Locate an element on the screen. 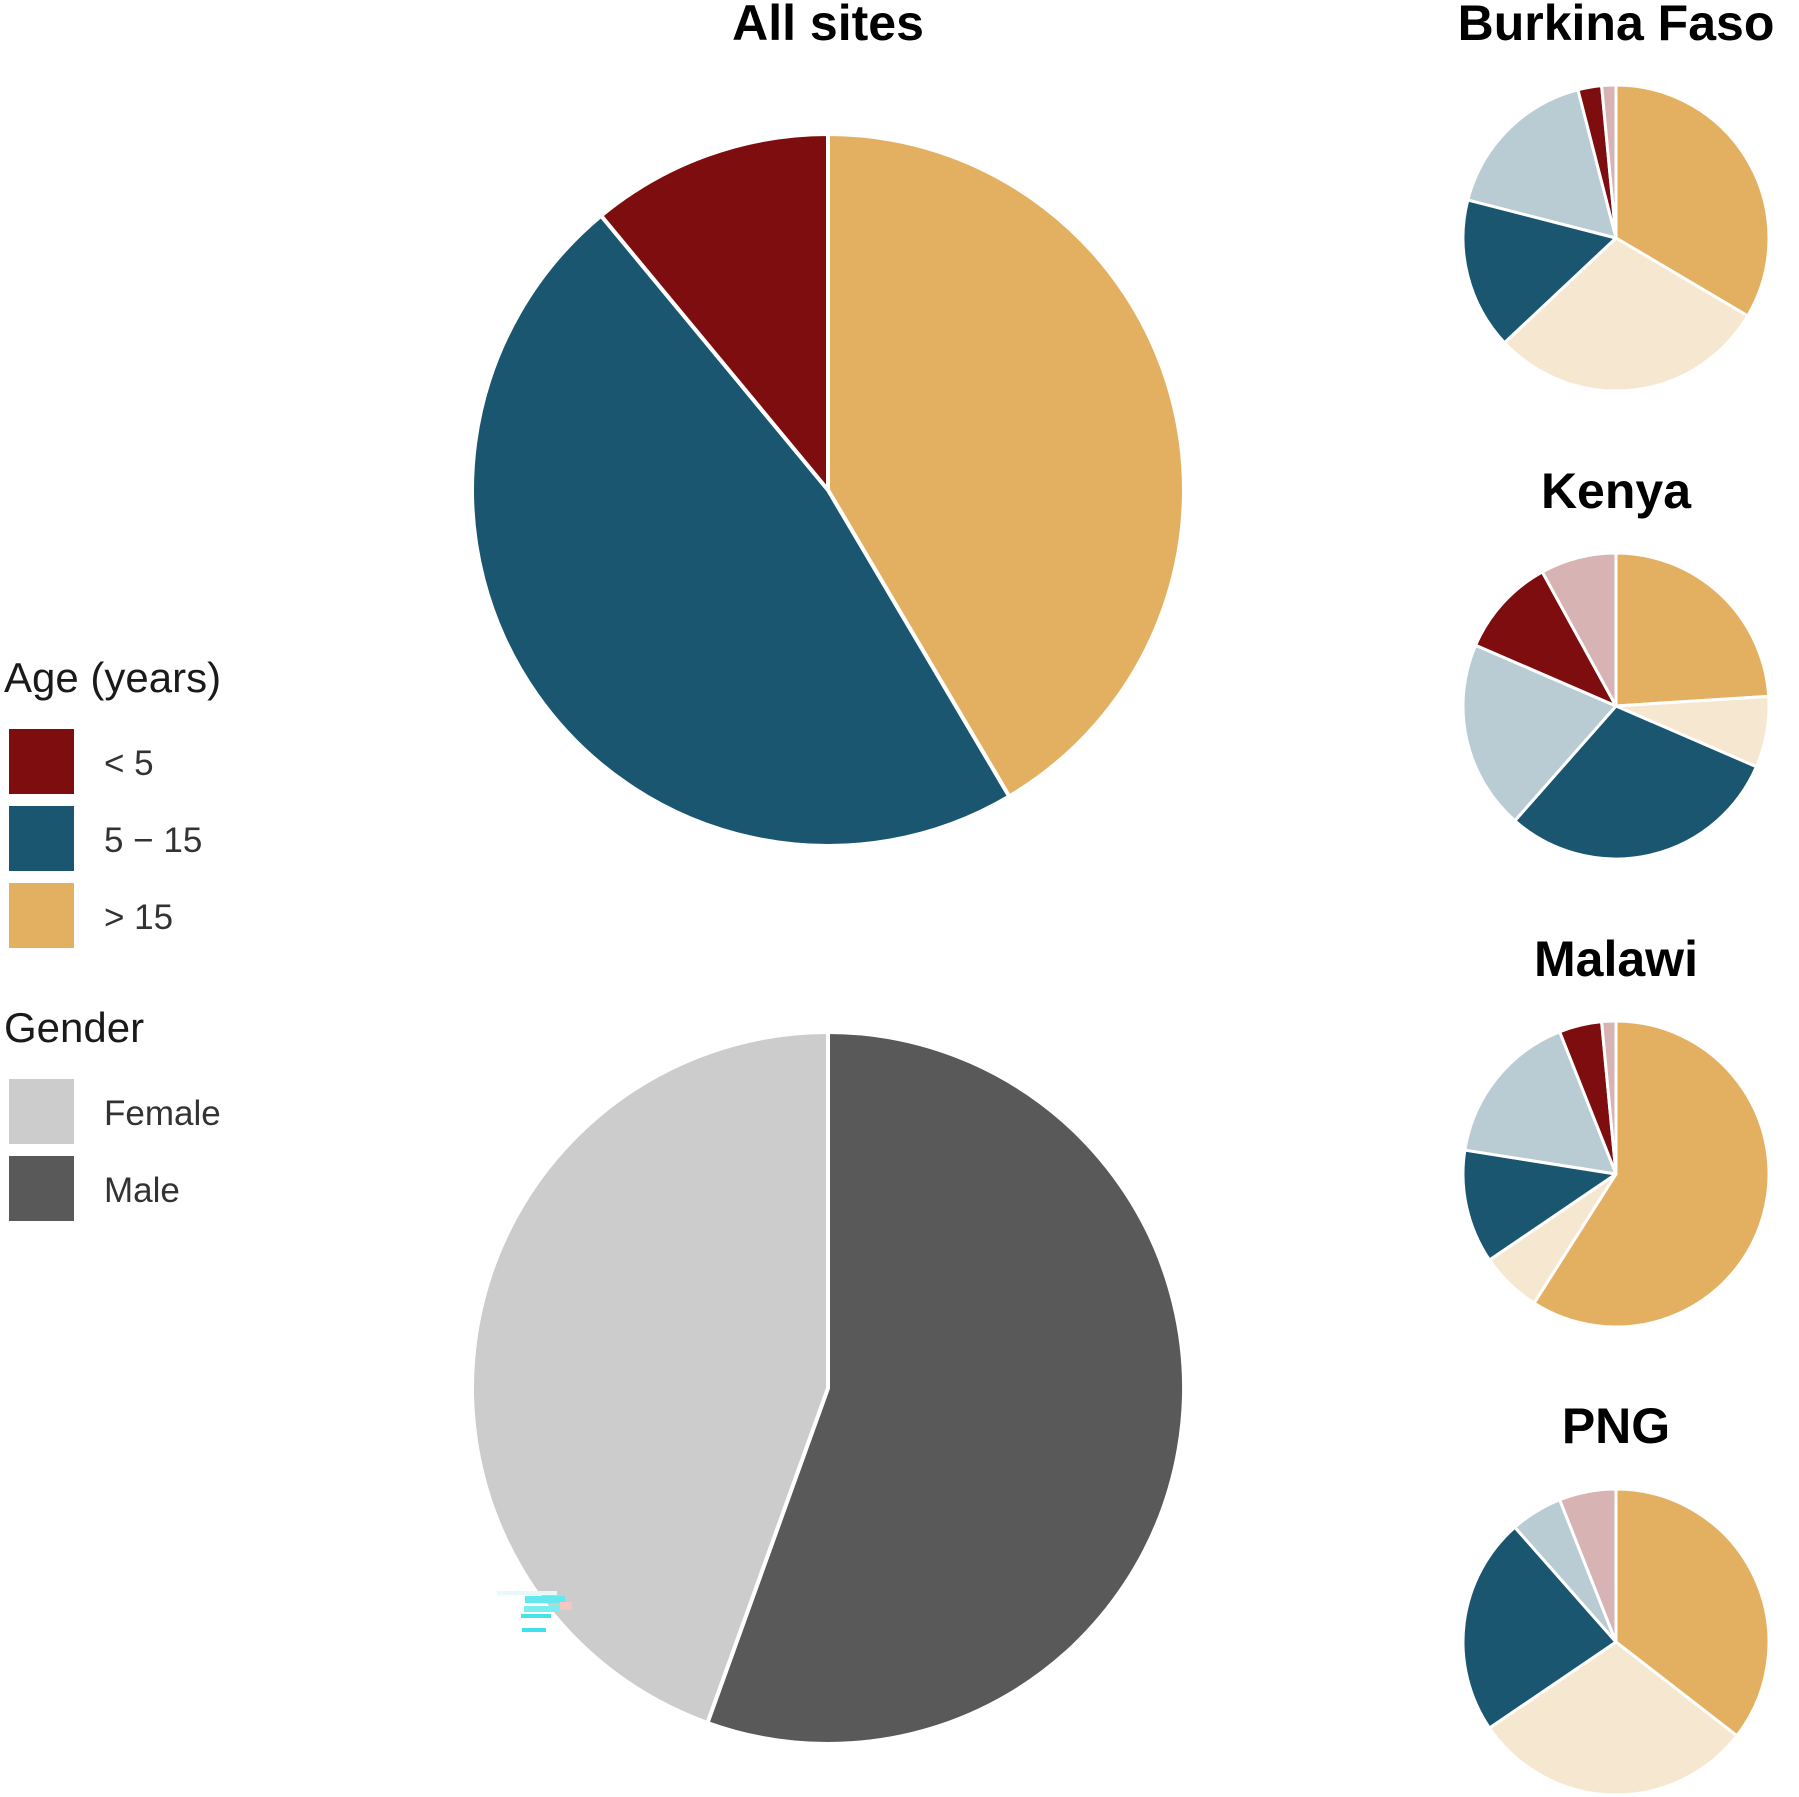 The height and width of the screenshot is (1797, 1799). legend-label-gt15: > 15 is located at coordinates (138, 917).